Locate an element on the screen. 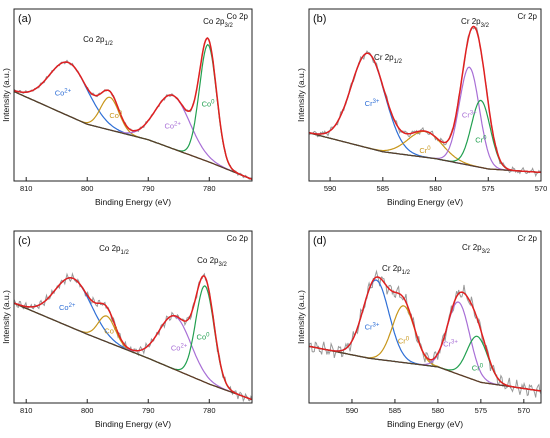 The image size is (550, 438). component-co0-curve is located at coordinates (133, 111).